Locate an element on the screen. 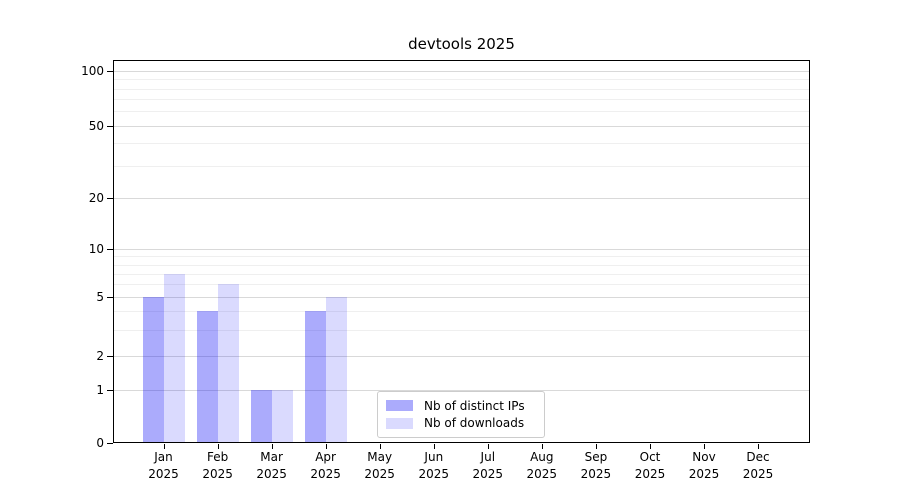  bar-nb-of-downloads-jan is located at coordinates (174, 358).